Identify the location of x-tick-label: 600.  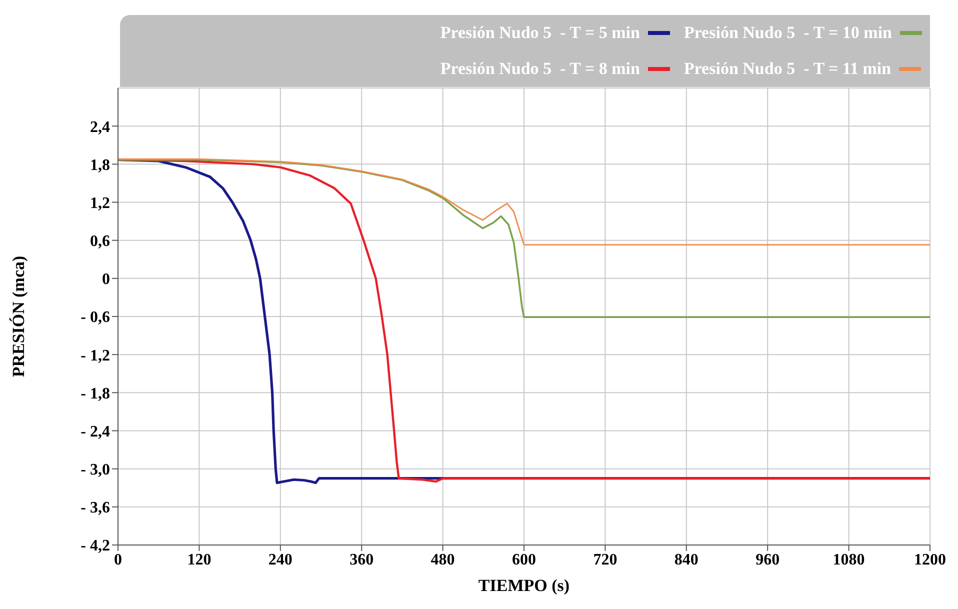
(524, 559).